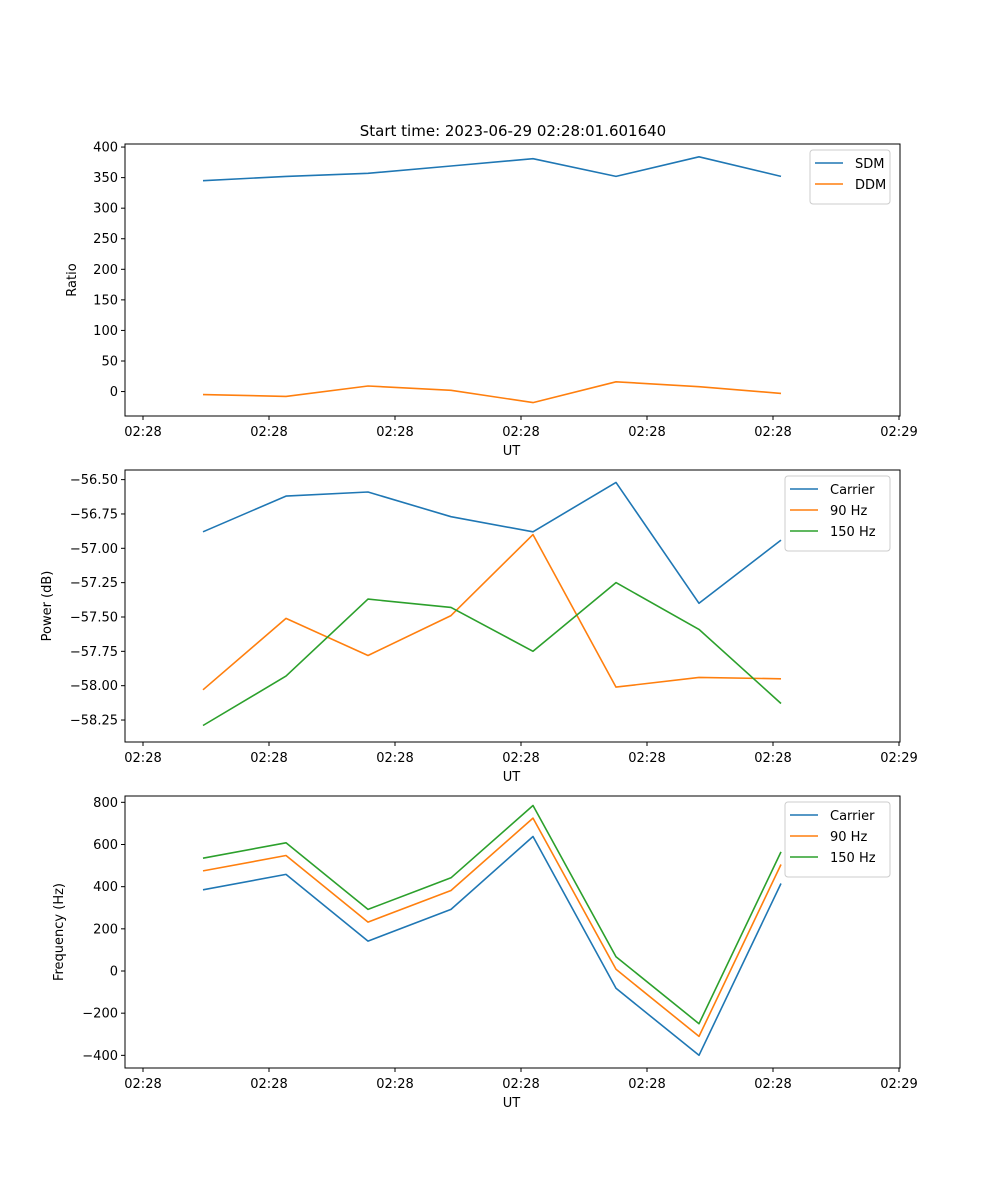  I want to click on y-tick-label: 800, so click(105, 803).